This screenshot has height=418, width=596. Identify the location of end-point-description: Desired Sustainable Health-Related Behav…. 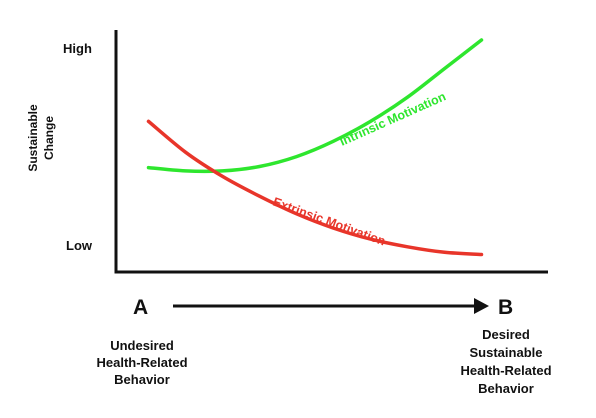
(505, 361).